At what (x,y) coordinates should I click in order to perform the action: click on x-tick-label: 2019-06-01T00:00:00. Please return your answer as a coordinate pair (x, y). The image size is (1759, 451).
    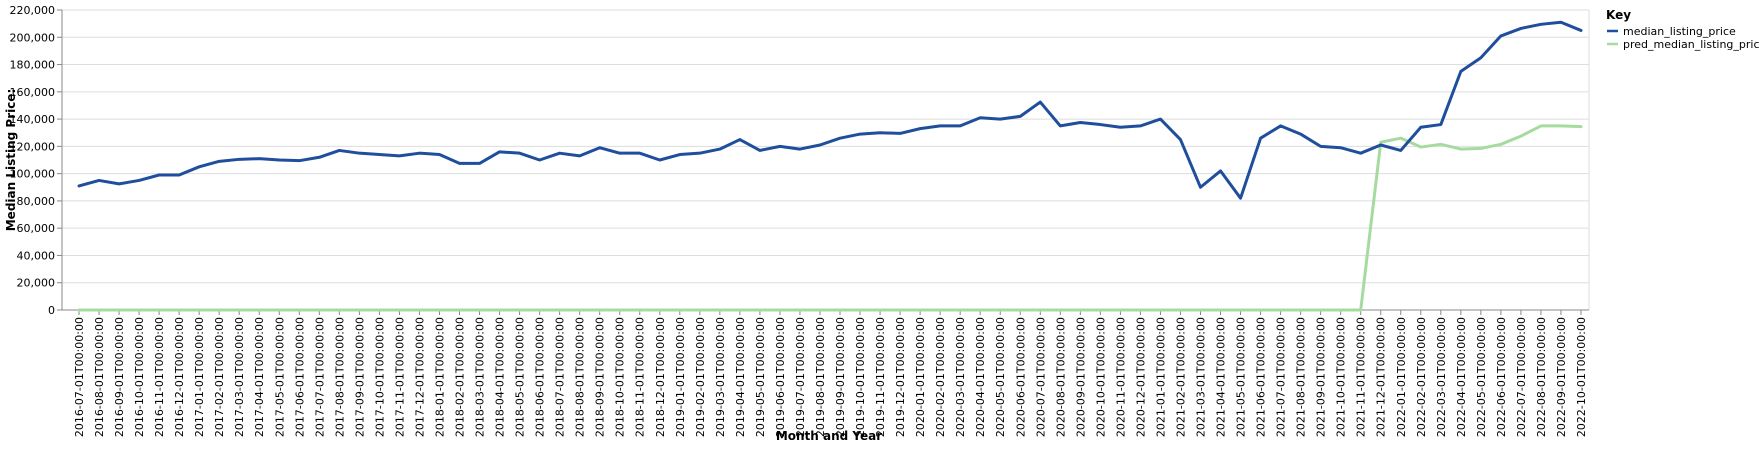
    Looking at the image, I should click on (780, 377).